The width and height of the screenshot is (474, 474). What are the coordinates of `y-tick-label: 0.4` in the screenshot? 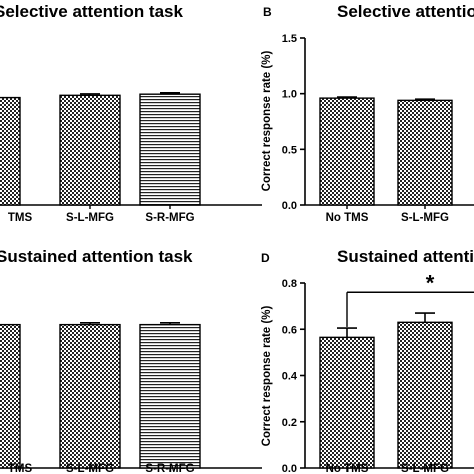 It's located at (290, 377).